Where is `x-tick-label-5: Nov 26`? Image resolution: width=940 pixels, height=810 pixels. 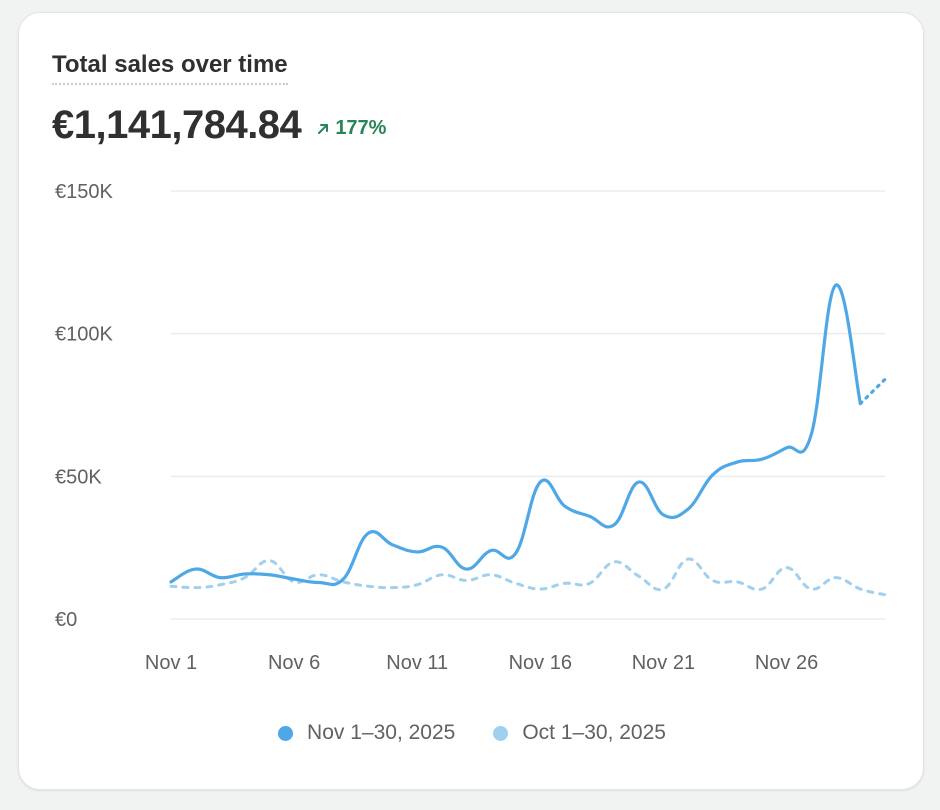
x-tick-label-5: Nov 26 is located at coordinates (786, 663).